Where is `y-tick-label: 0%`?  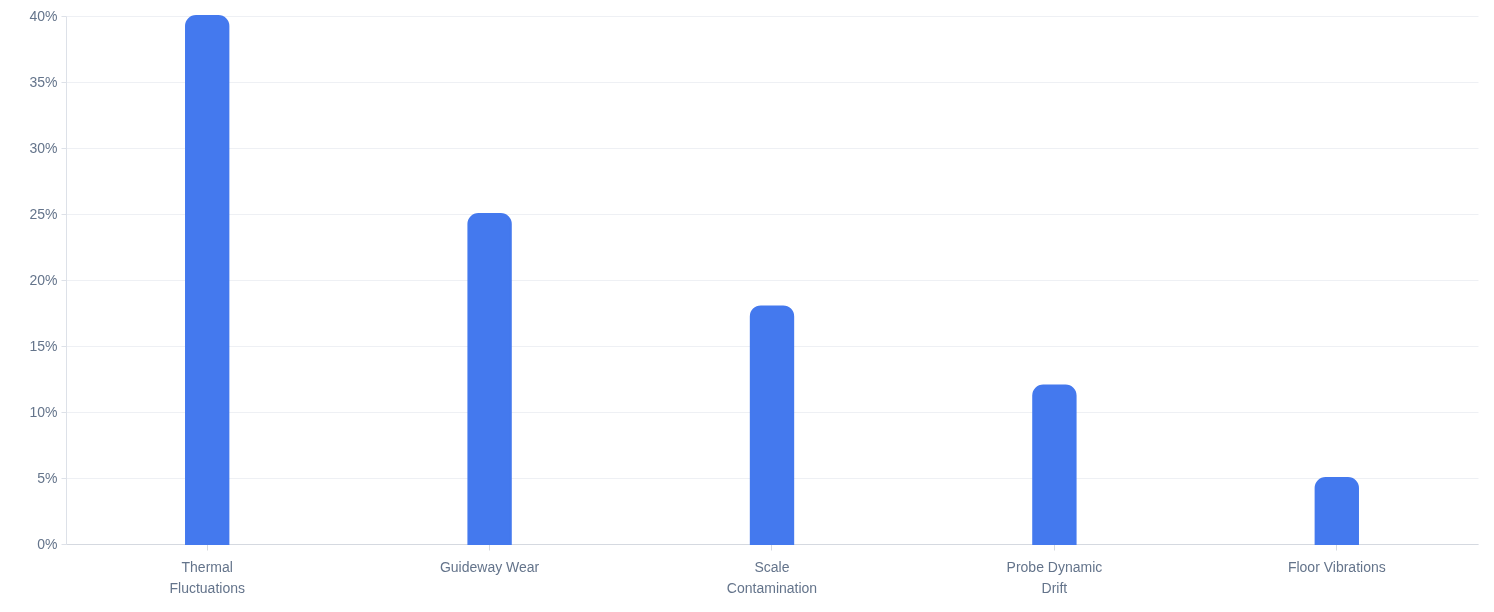
y-tick-label: 0% is located at coordinates (47, 543).